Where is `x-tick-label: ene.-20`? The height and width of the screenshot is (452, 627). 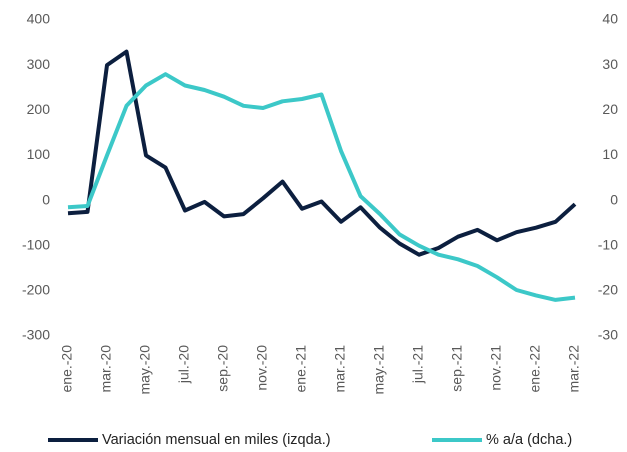
x-tick-label: ene.-20 is located at coordinates (67, 369).